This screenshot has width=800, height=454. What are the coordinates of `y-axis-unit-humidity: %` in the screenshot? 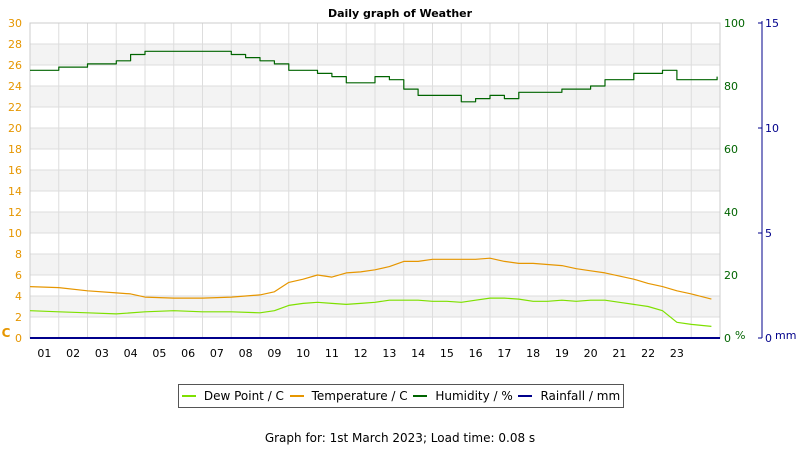 It's located at (740, 335).